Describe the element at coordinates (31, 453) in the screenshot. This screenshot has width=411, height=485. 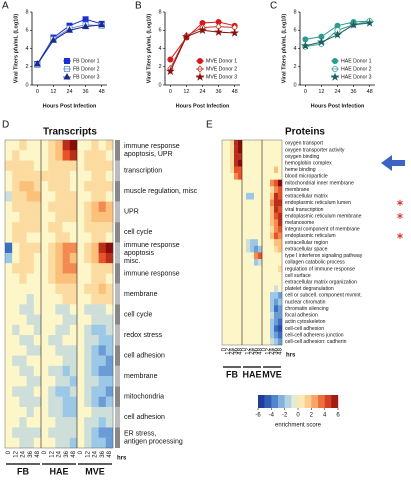
I see `time-label: 36` at that location.